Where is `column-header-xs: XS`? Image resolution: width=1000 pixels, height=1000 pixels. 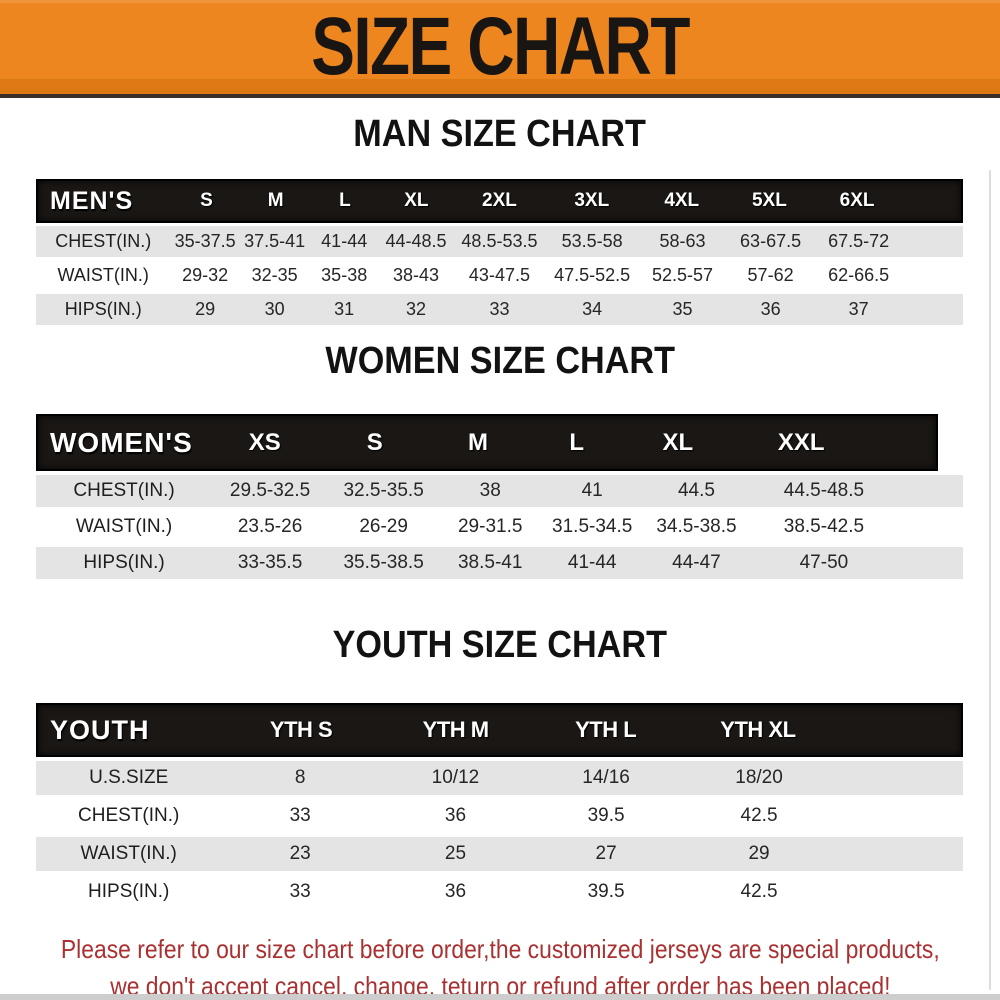
column-header-xs: XS is located at coordinates (264, 442).